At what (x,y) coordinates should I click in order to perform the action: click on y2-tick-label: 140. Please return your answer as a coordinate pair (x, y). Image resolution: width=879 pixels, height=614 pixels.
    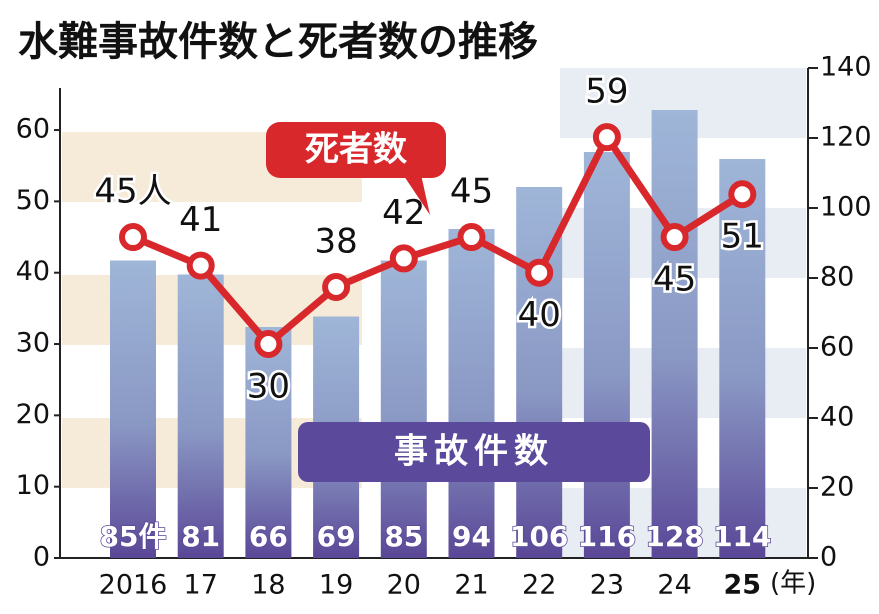
    Looking at the image, I should click on (846, 67).